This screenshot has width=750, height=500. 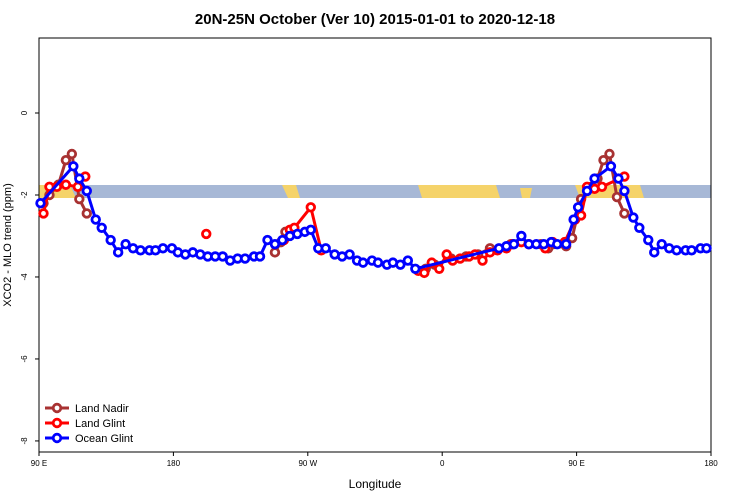 I want to click on map-strip, so click(x=375, y=191).